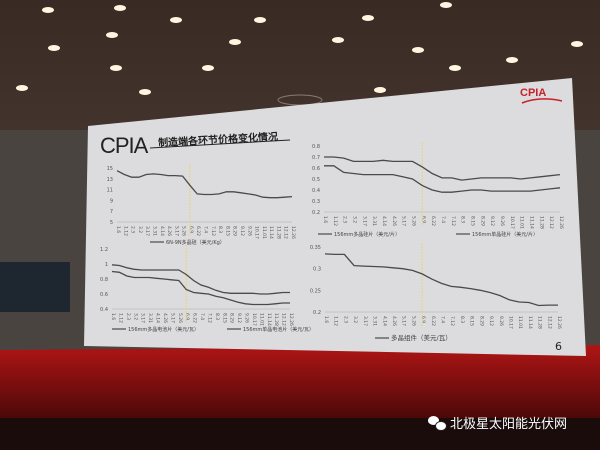 This screenshot has width=600, height=450. What do you see at coordinates (509, 424) in the screenshot?
I see `watermark-text: 北极星太阳能光伏网` at bounding box center [509, 424].